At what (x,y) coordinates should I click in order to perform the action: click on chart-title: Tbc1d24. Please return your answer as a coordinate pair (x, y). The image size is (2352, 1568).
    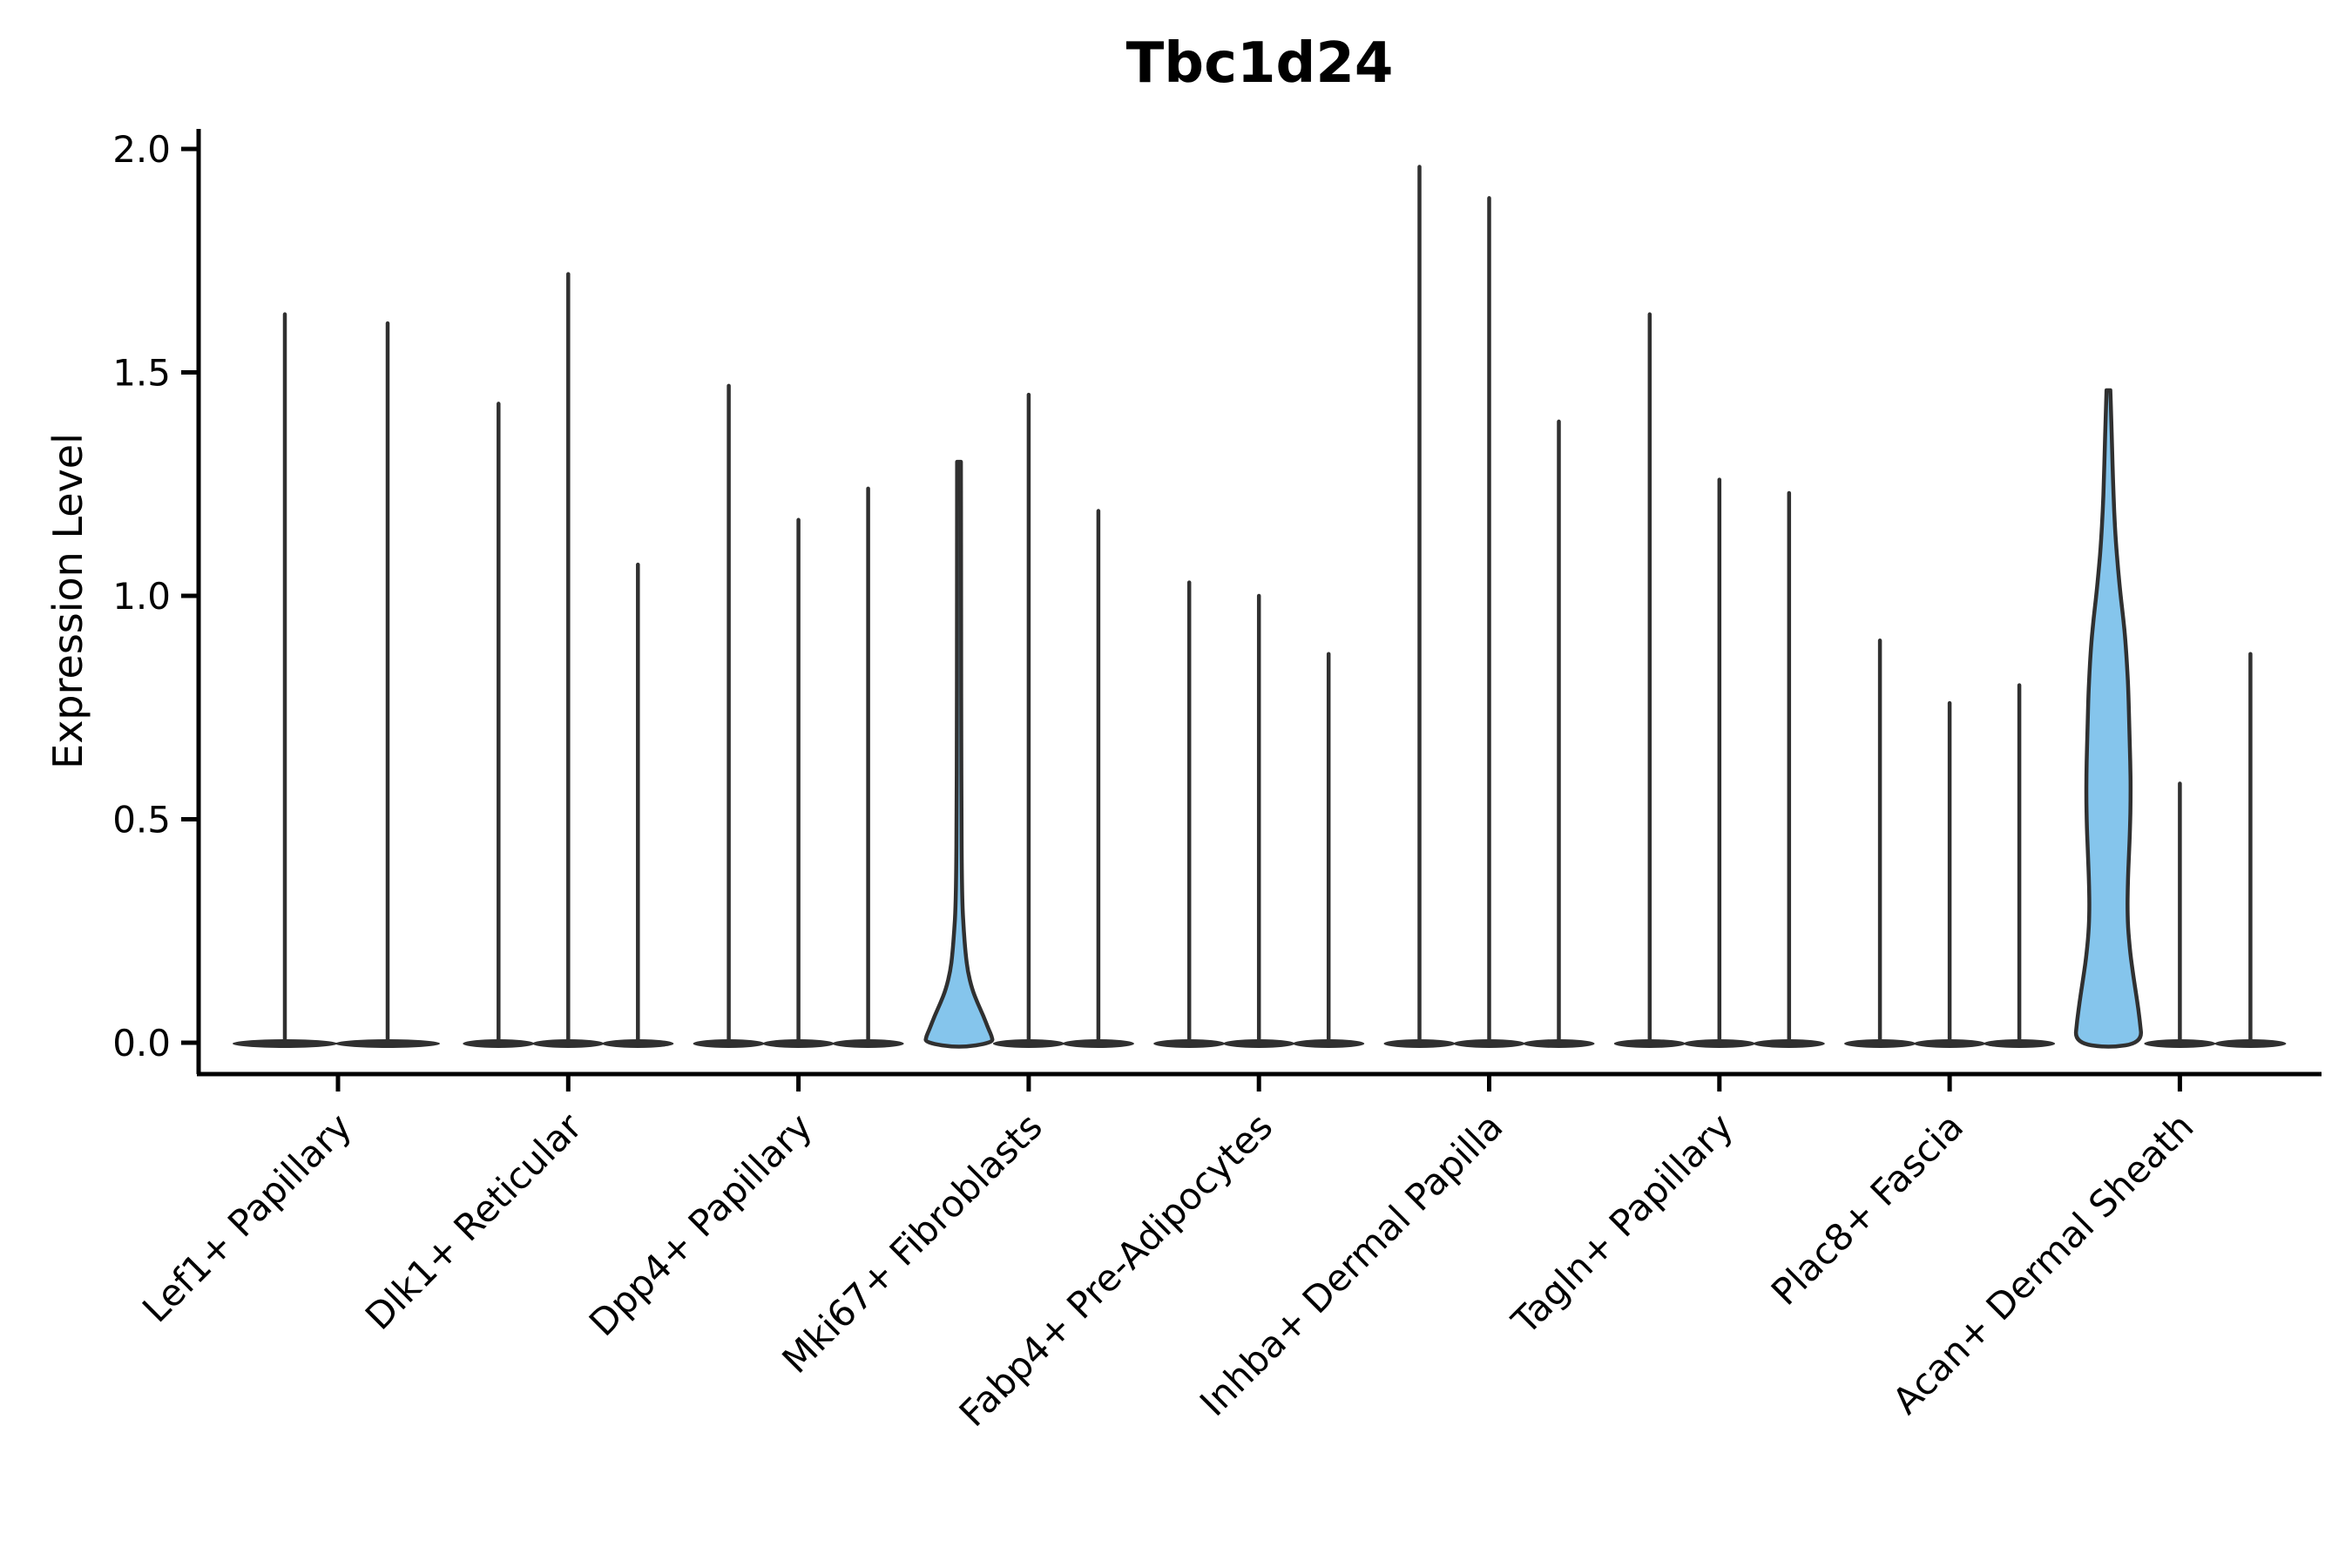
    Looking at the image, I should click on (1260, 64).